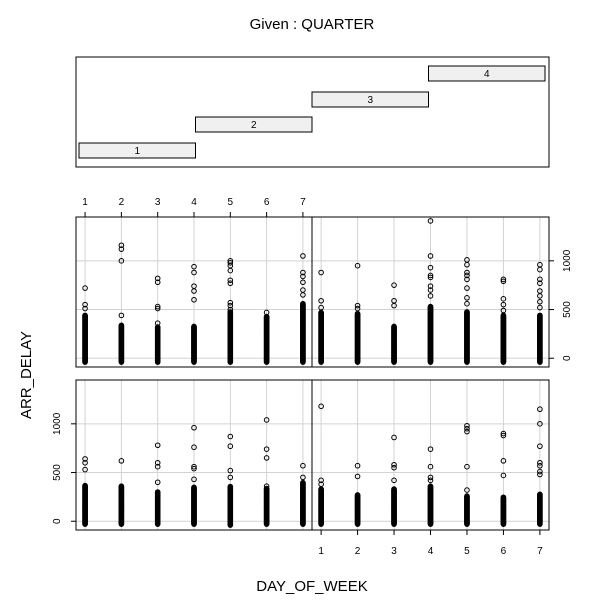  What do you see at coordinates (430, 292) in the screenshot?
I see `panel-frame` at bounding box center [430, 292].